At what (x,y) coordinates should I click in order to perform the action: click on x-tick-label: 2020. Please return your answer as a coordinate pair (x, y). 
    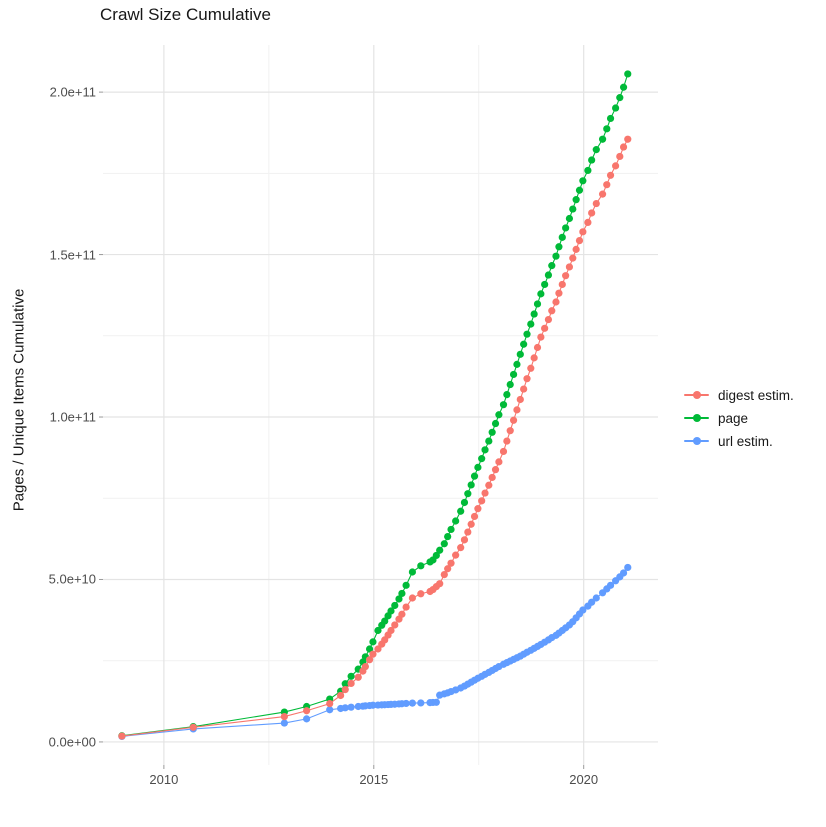
    Looking at the image, I should click on (584, 779).